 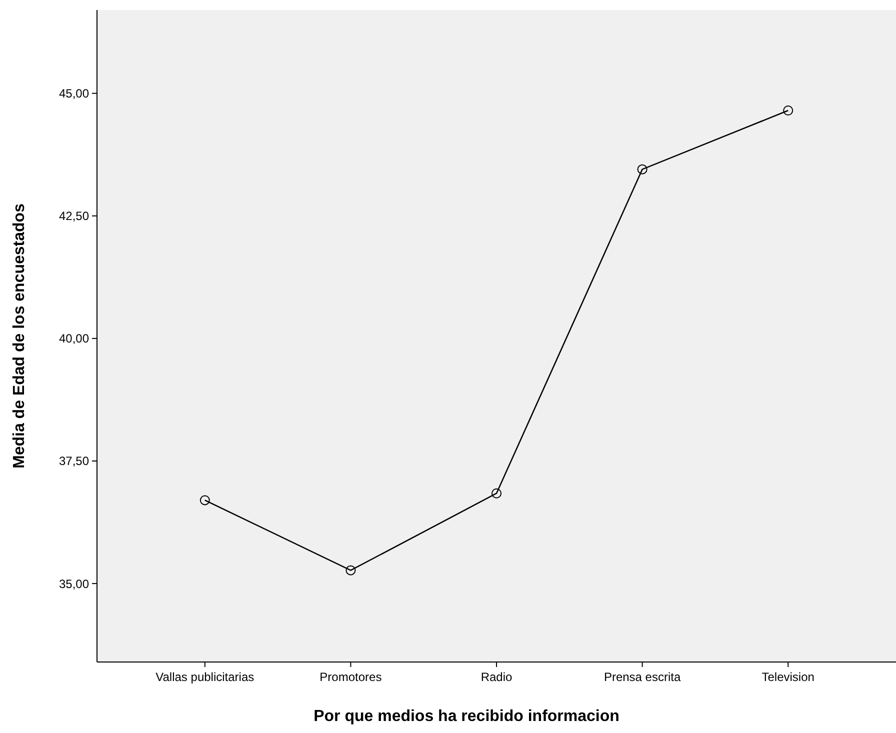 I want to click on x-tick-label: Prensa escrita, so click(x=642, y=677).